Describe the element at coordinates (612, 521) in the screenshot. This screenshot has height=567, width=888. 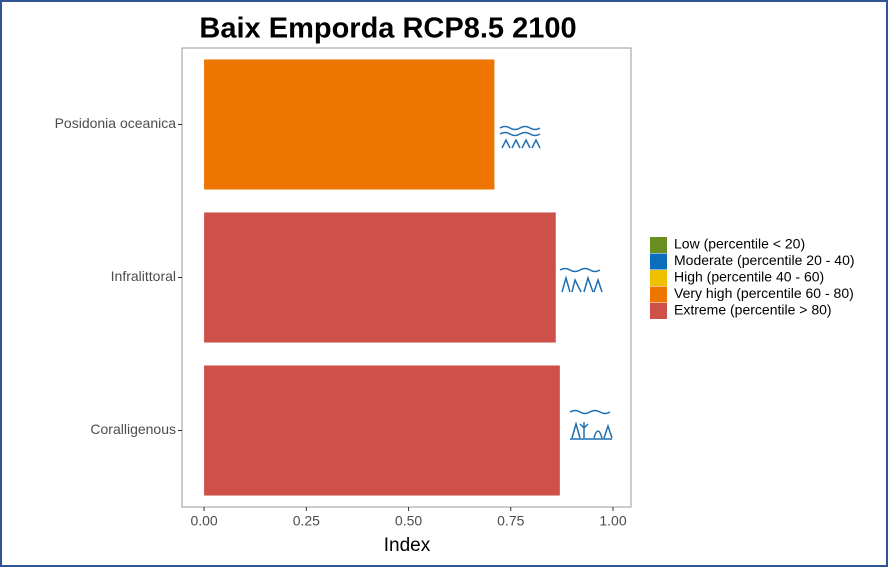
I see `x-tick-label: 1.00` at that location.